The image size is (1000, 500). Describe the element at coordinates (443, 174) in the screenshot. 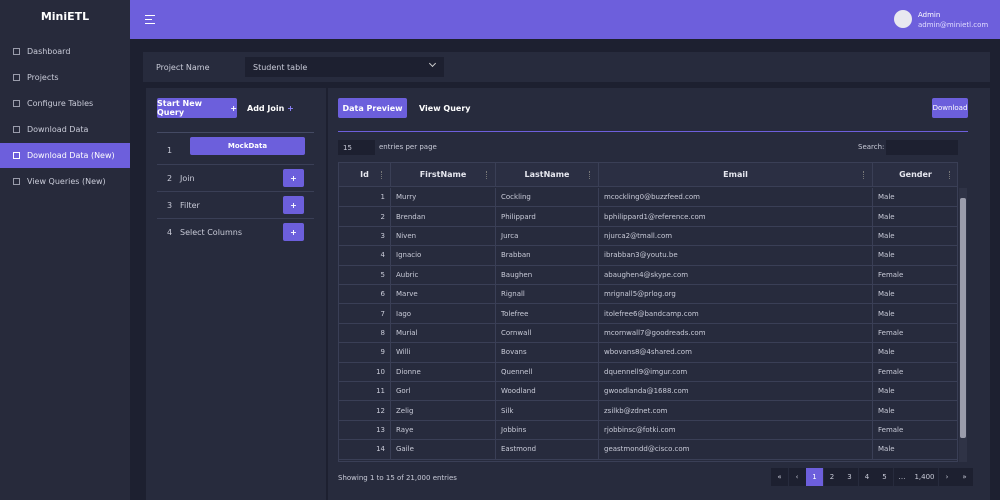

I see `column-header: FirstName` at that location.